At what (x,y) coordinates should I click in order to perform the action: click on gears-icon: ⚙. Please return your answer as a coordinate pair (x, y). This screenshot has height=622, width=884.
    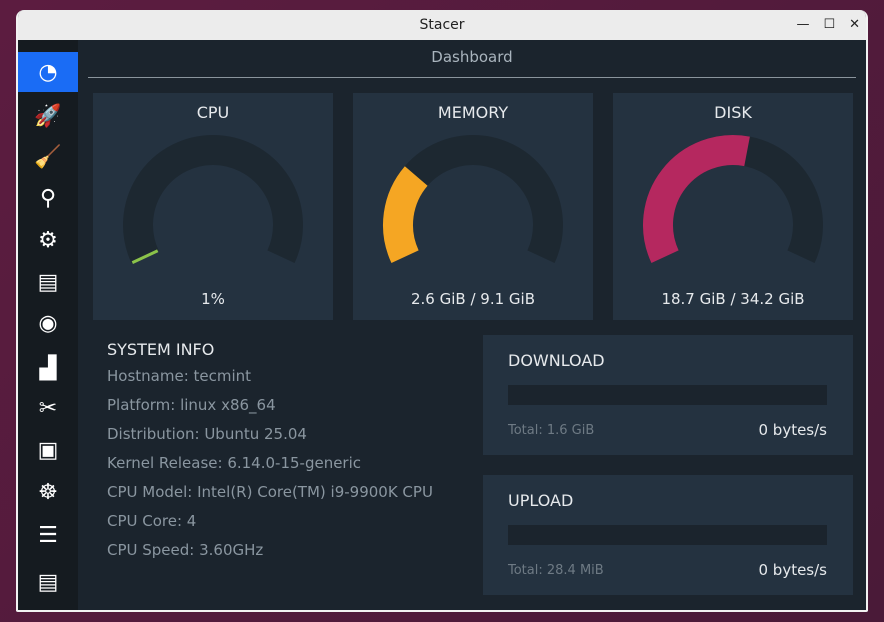
    Looking at the image, I should click on (48, 240).